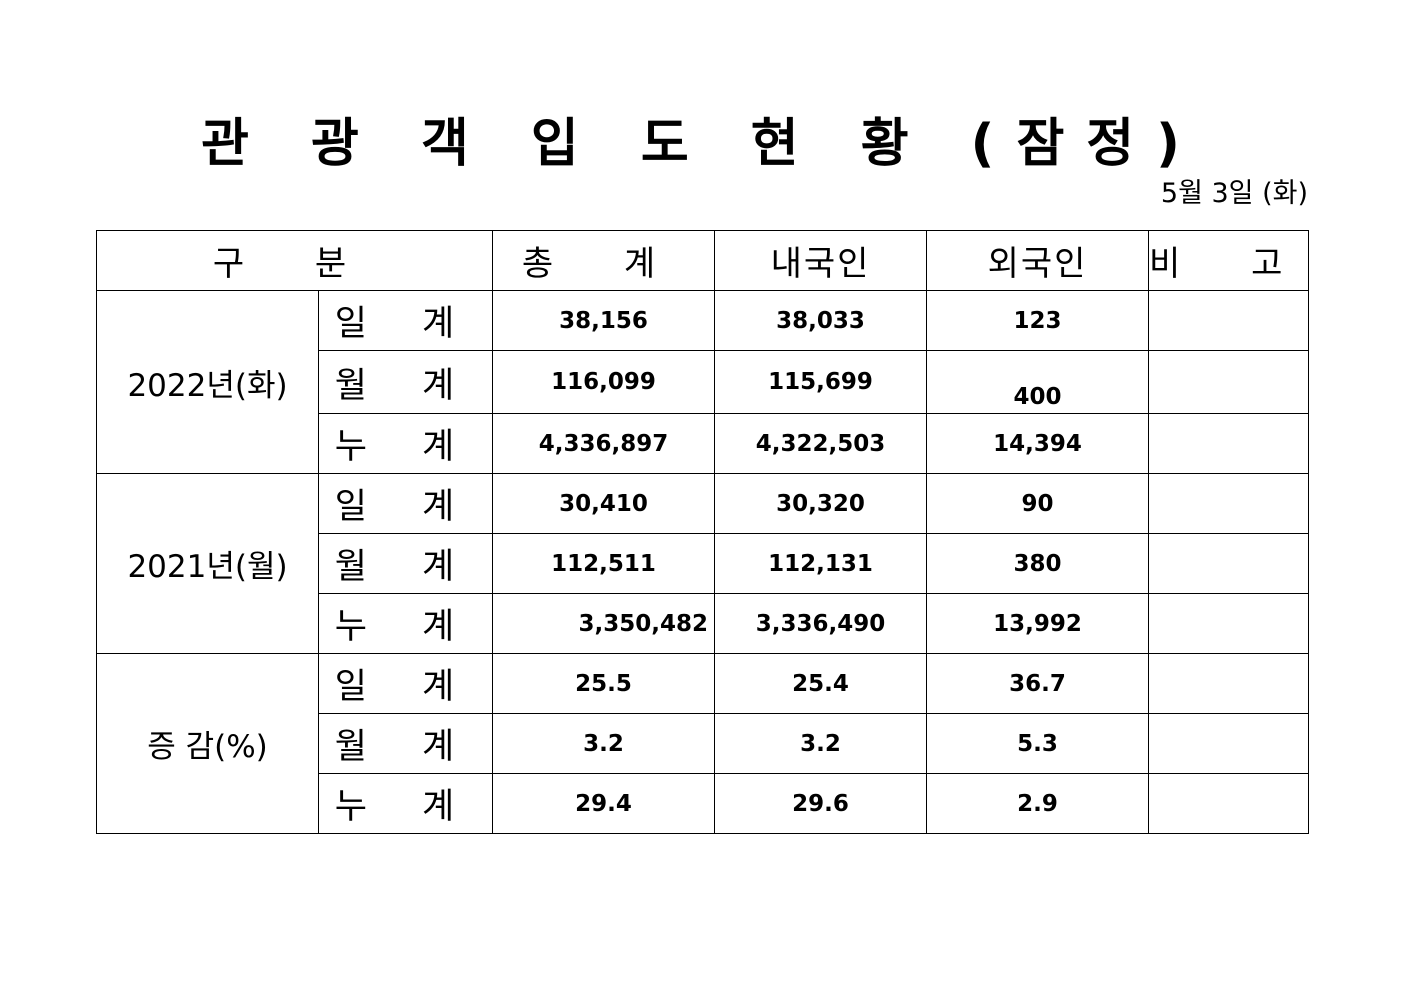  Describe the element at coordinates (820, 803) in the screenshot. I see `cell-domestic: 29.6` at that location.